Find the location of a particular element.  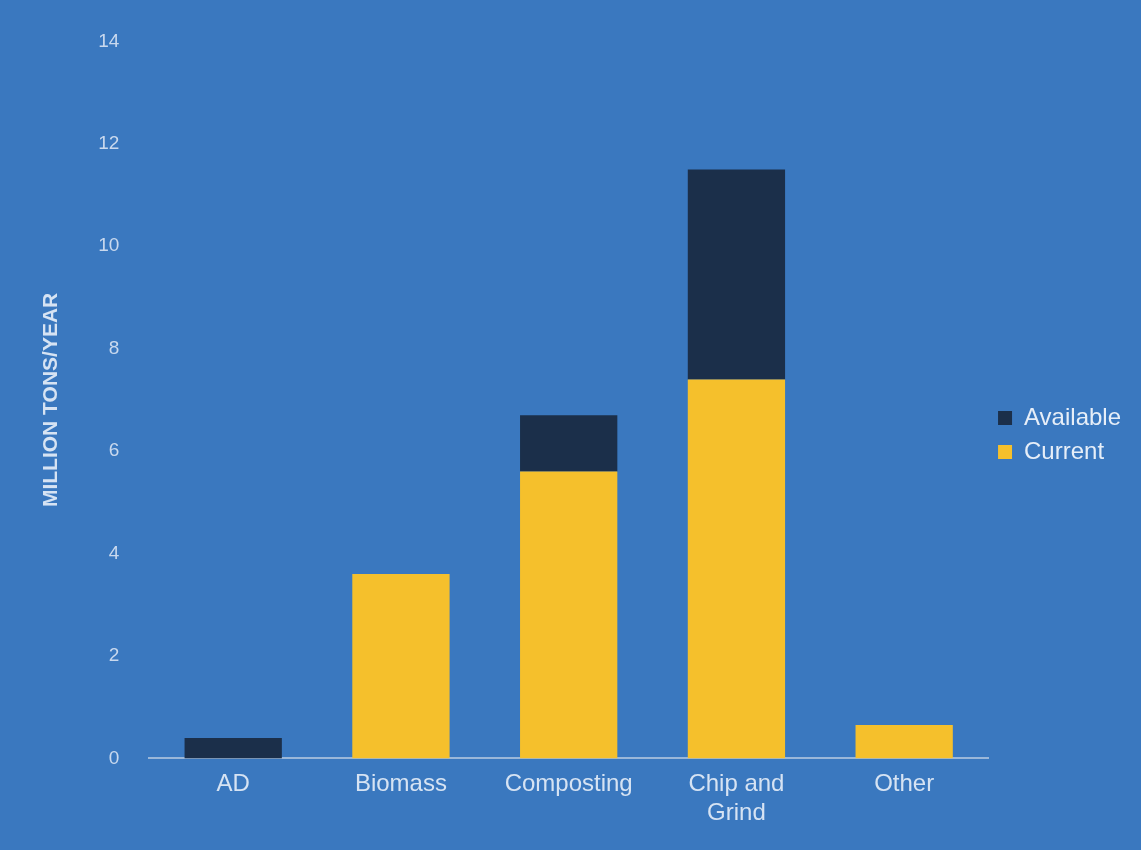

y-tick-label: 4 is located at coordinates (114, 552).